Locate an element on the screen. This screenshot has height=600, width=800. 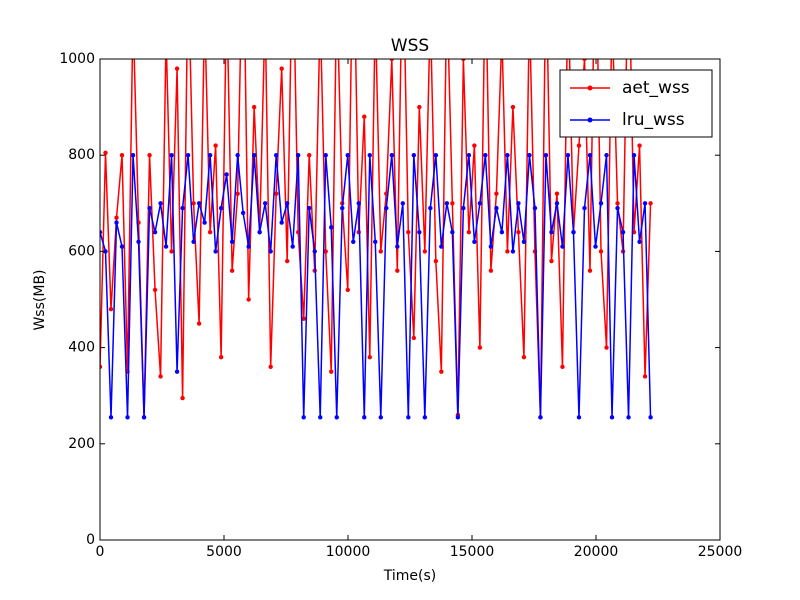
x-tick-label: 10000 is located at coordinates (348, 552).